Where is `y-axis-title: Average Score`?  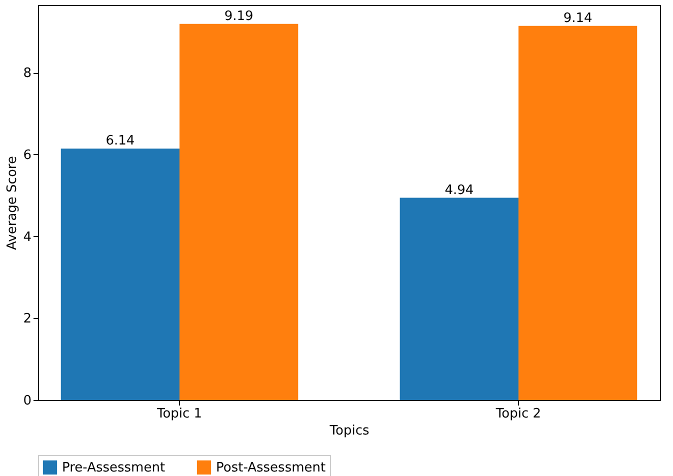 y-axis-title: Average Score is located at coordinates (12, 203).